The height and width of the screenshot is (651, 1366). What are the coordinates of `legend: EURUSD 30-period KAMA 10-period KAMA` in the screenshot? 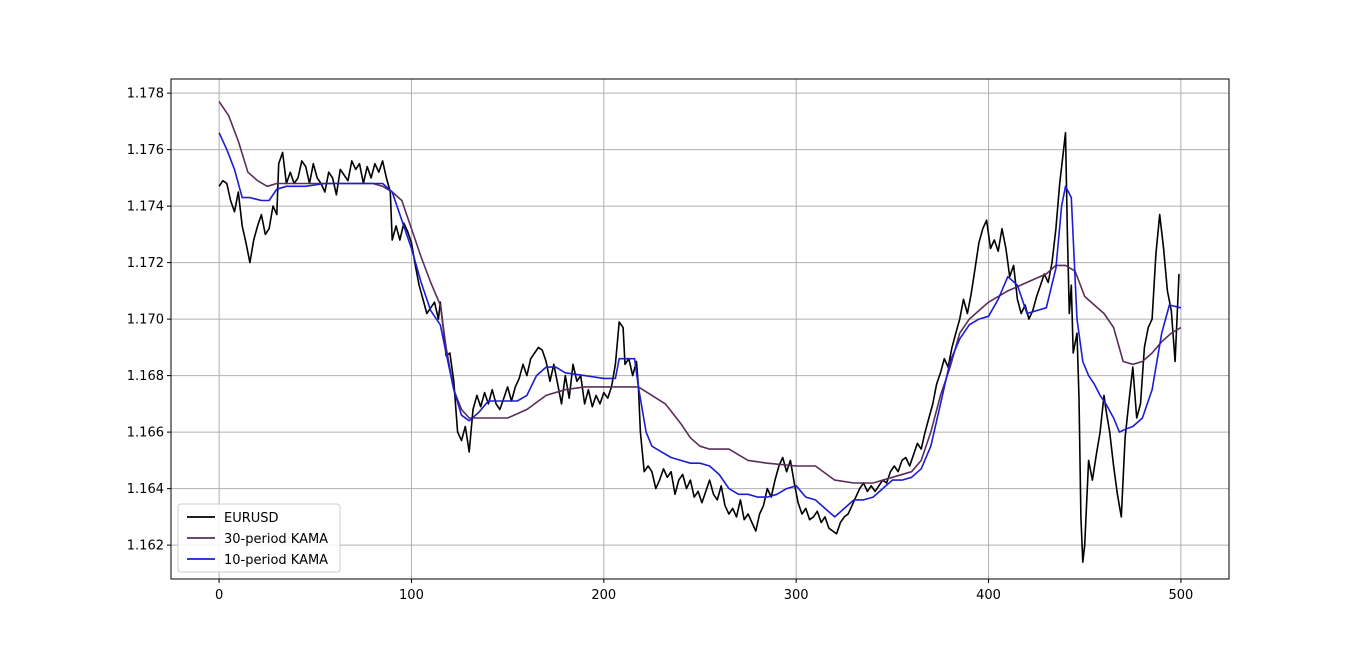 It's located at (259, 538).